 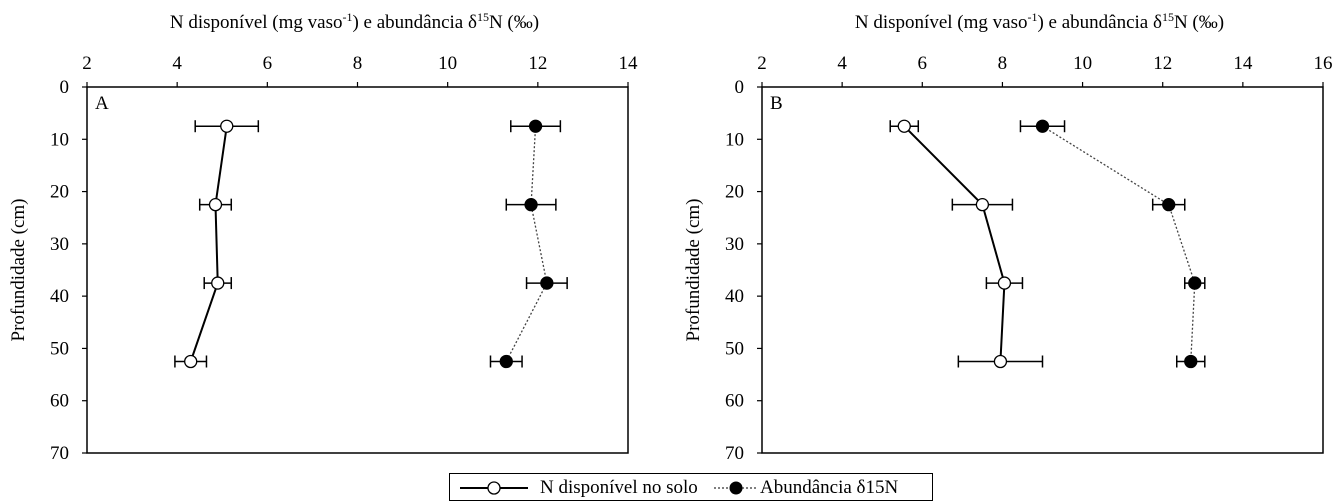 I want to click on legend: N disponível no solo Abundância δ15N, so click(x=691, y=487).